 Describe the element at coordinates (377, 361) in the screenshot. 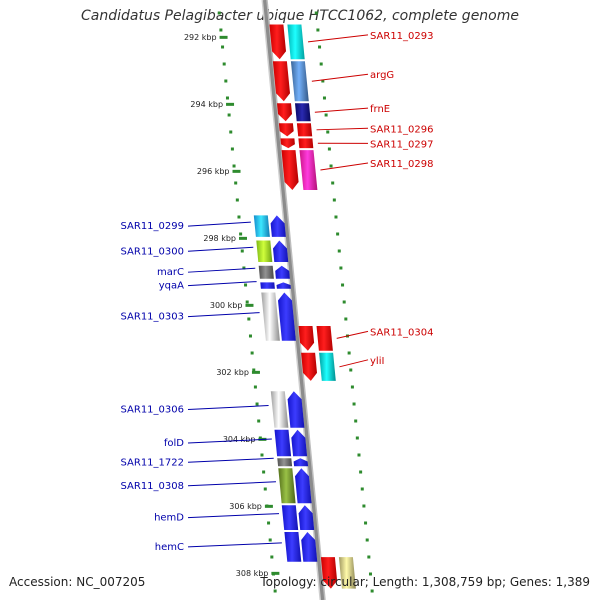

I see `reverse-gene-label: yliI` at that location.